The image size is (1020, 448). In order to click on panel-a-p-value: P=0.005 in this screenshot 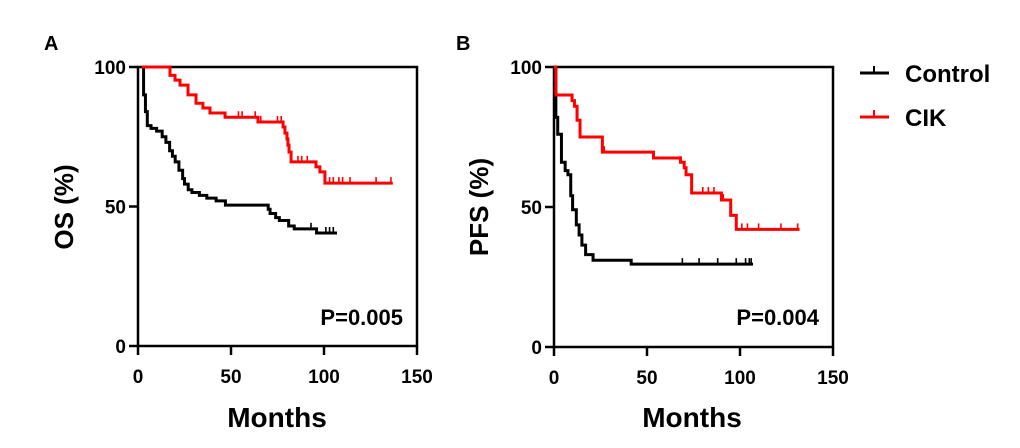, I will do `click(361, 317)`.